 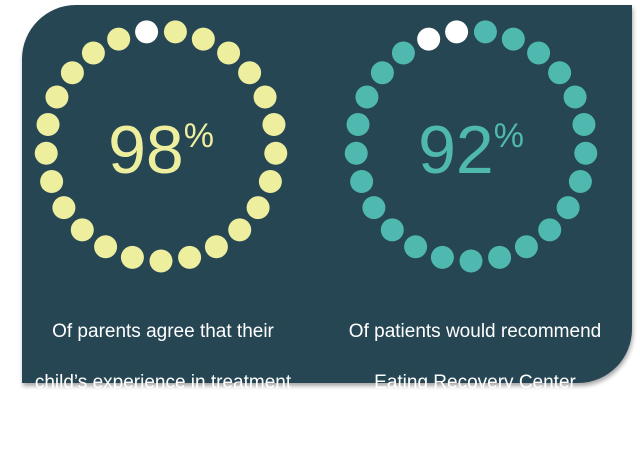 What do you see at coordinates (163, 433) in the screenshot?
I see `caption-line: was helpful` at bounding box center [163, 433].